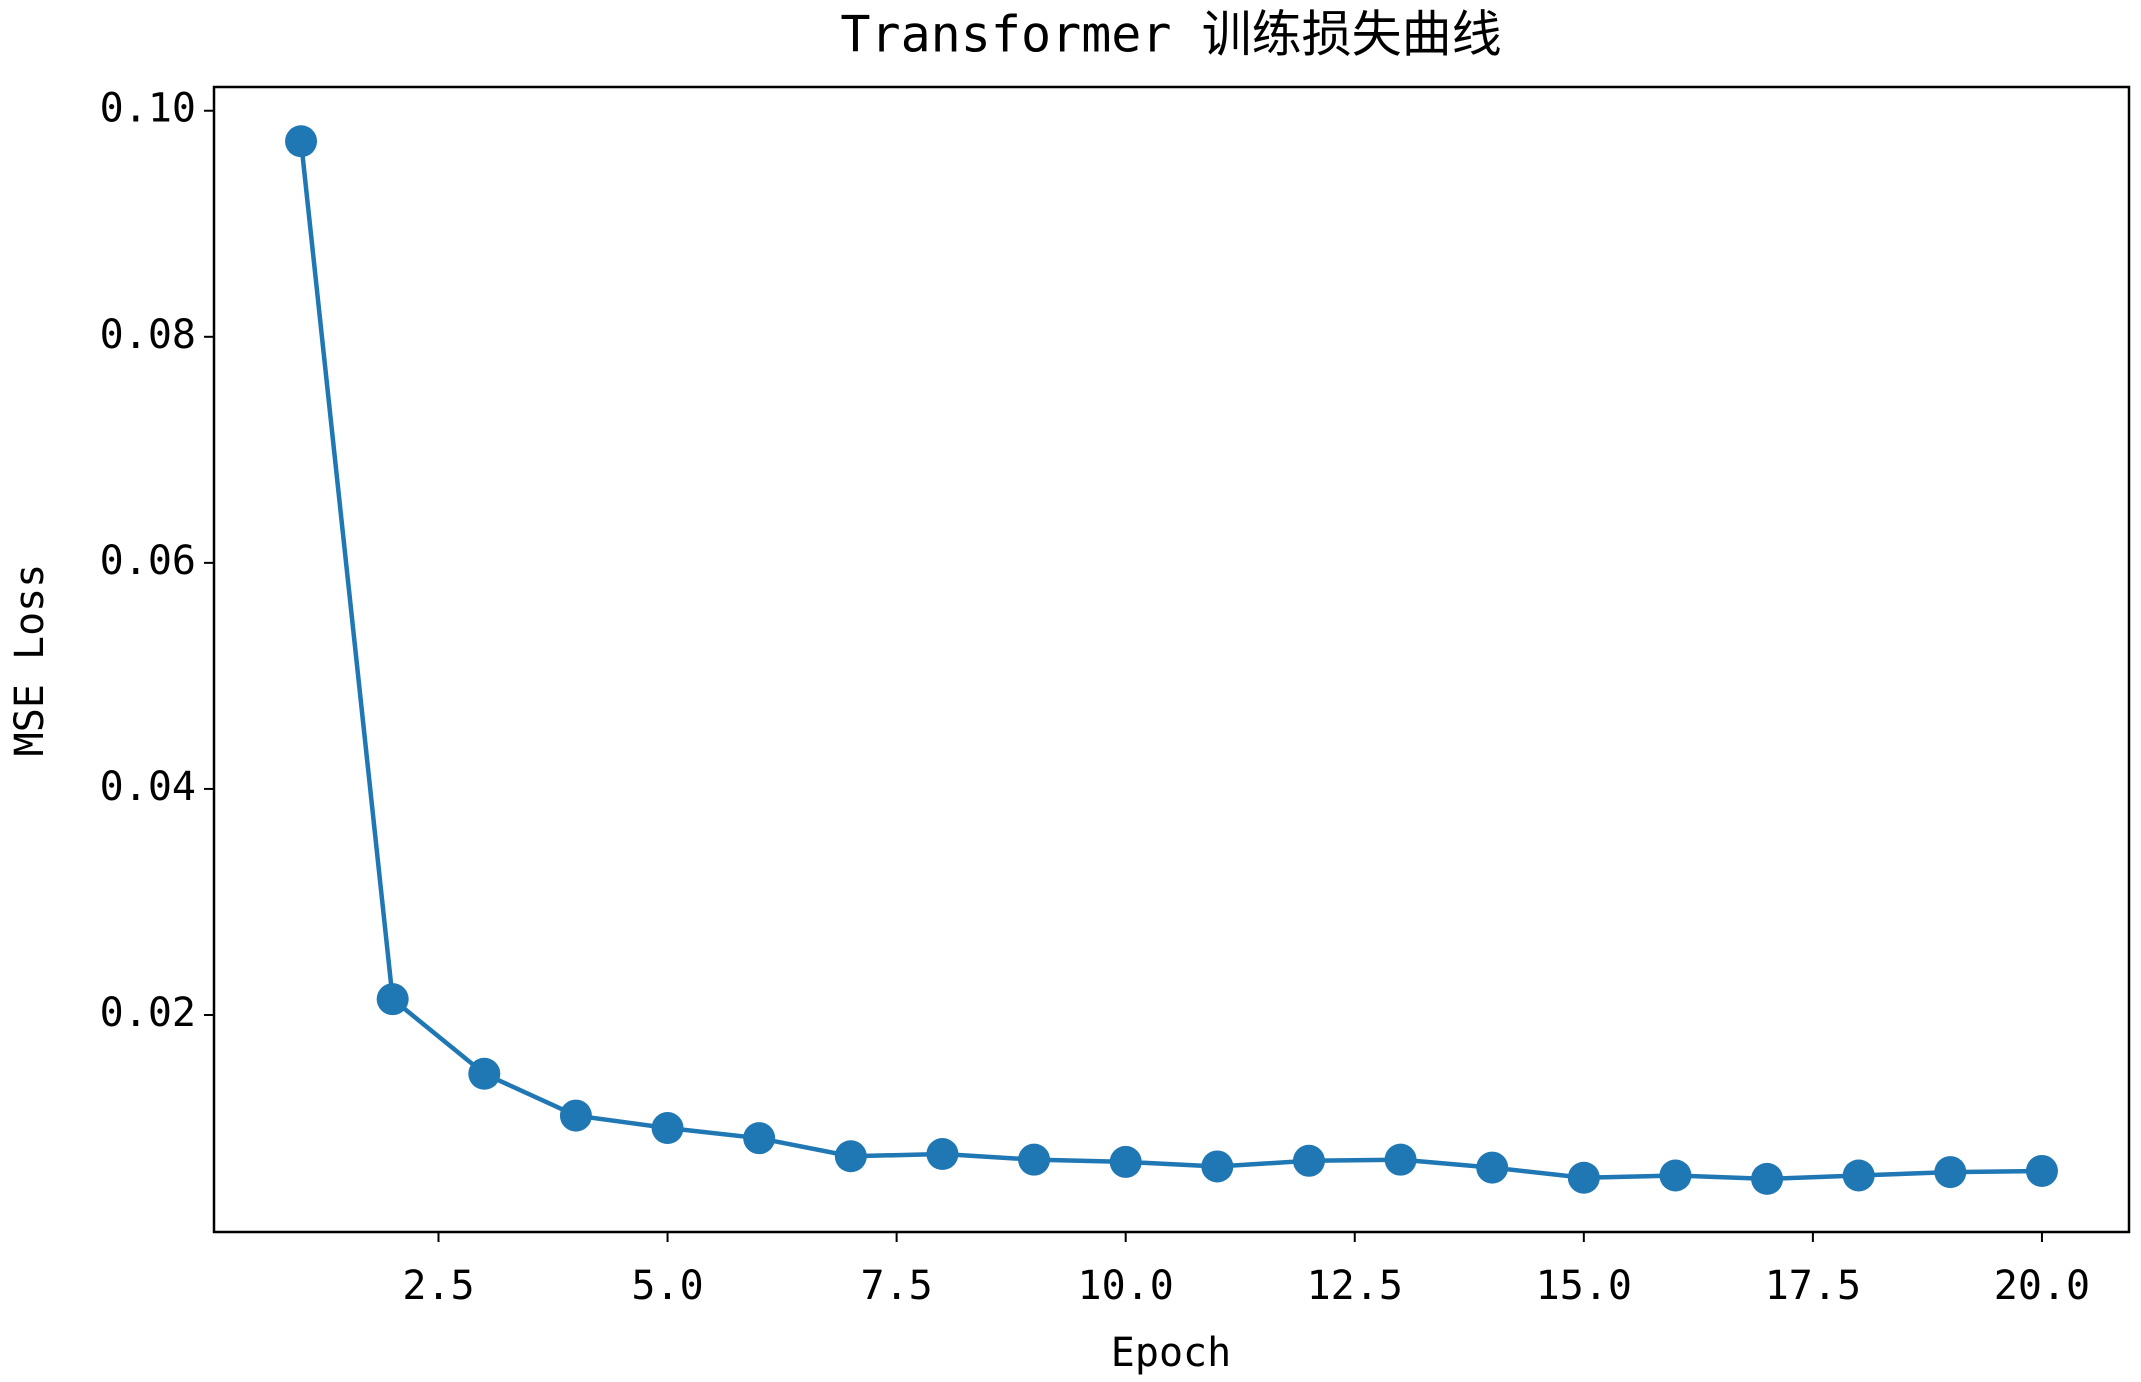 This screenshot has width=2141, height=1382. I want to click on x-tick-label: 5.0, so click(667, 1286).